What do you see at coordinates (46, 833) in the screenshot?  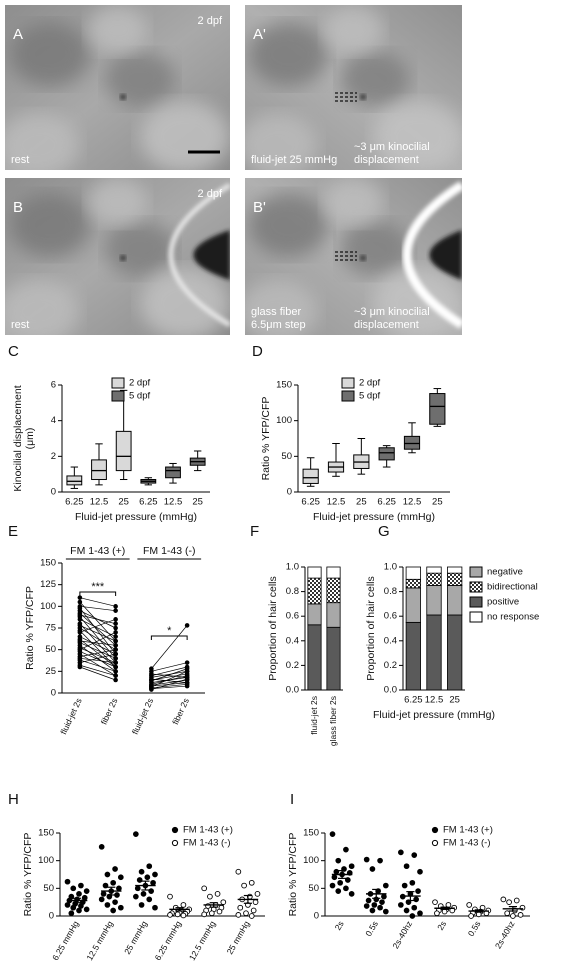 I see `y-tick-label: 150` at bounding box center [46, 833].